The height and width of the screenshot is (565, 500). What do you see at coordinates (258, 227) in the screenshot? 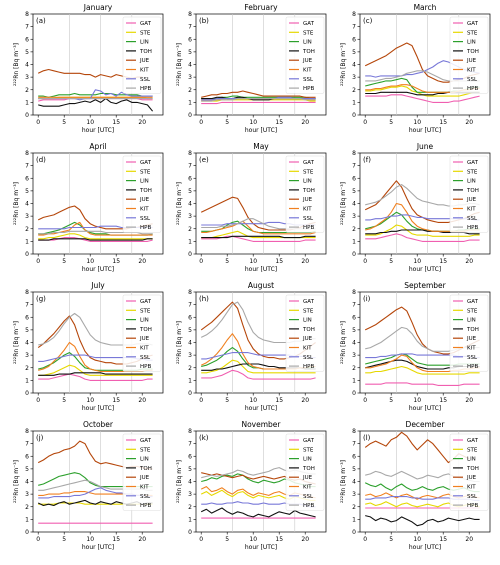
I see `series-line-kit` at bounding box center [258, 227].